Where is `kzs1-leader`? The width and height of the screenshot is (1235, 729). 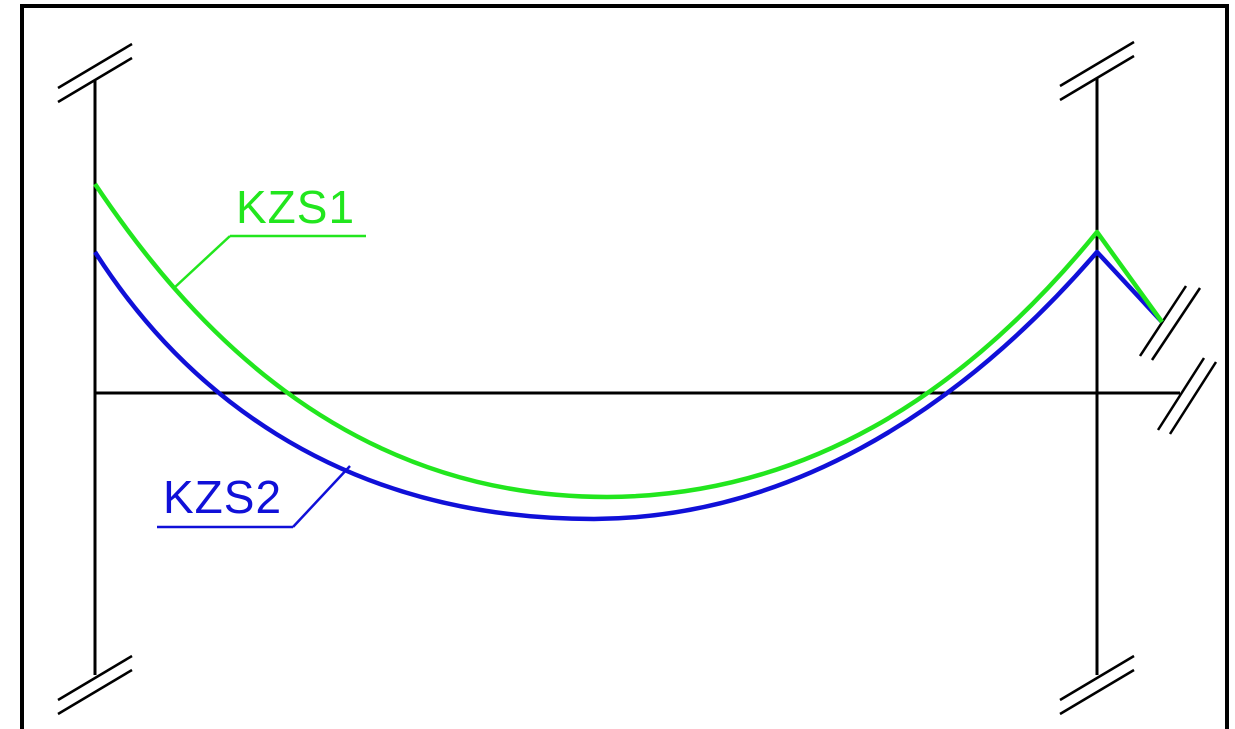 kzs1-leader is located at coordinates (269, 261).